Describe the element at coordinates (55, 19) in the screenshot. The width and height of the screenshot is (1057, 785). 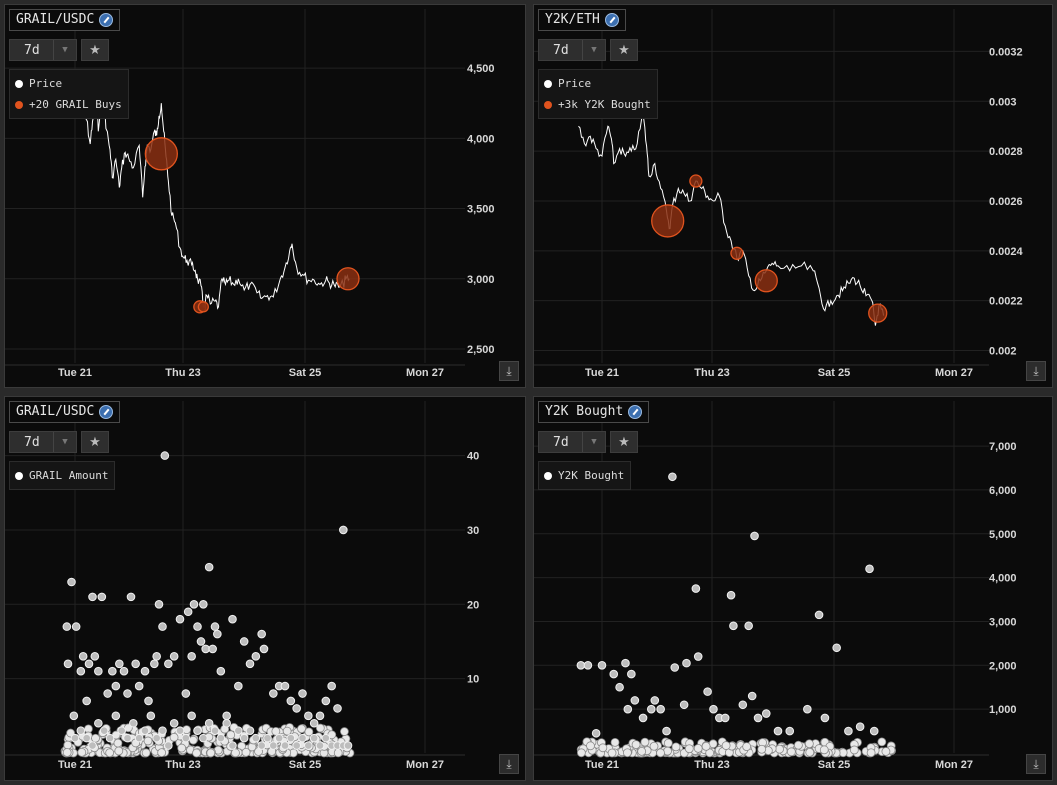
I see `chart-title-text: GRAIL/USDC` at that location.